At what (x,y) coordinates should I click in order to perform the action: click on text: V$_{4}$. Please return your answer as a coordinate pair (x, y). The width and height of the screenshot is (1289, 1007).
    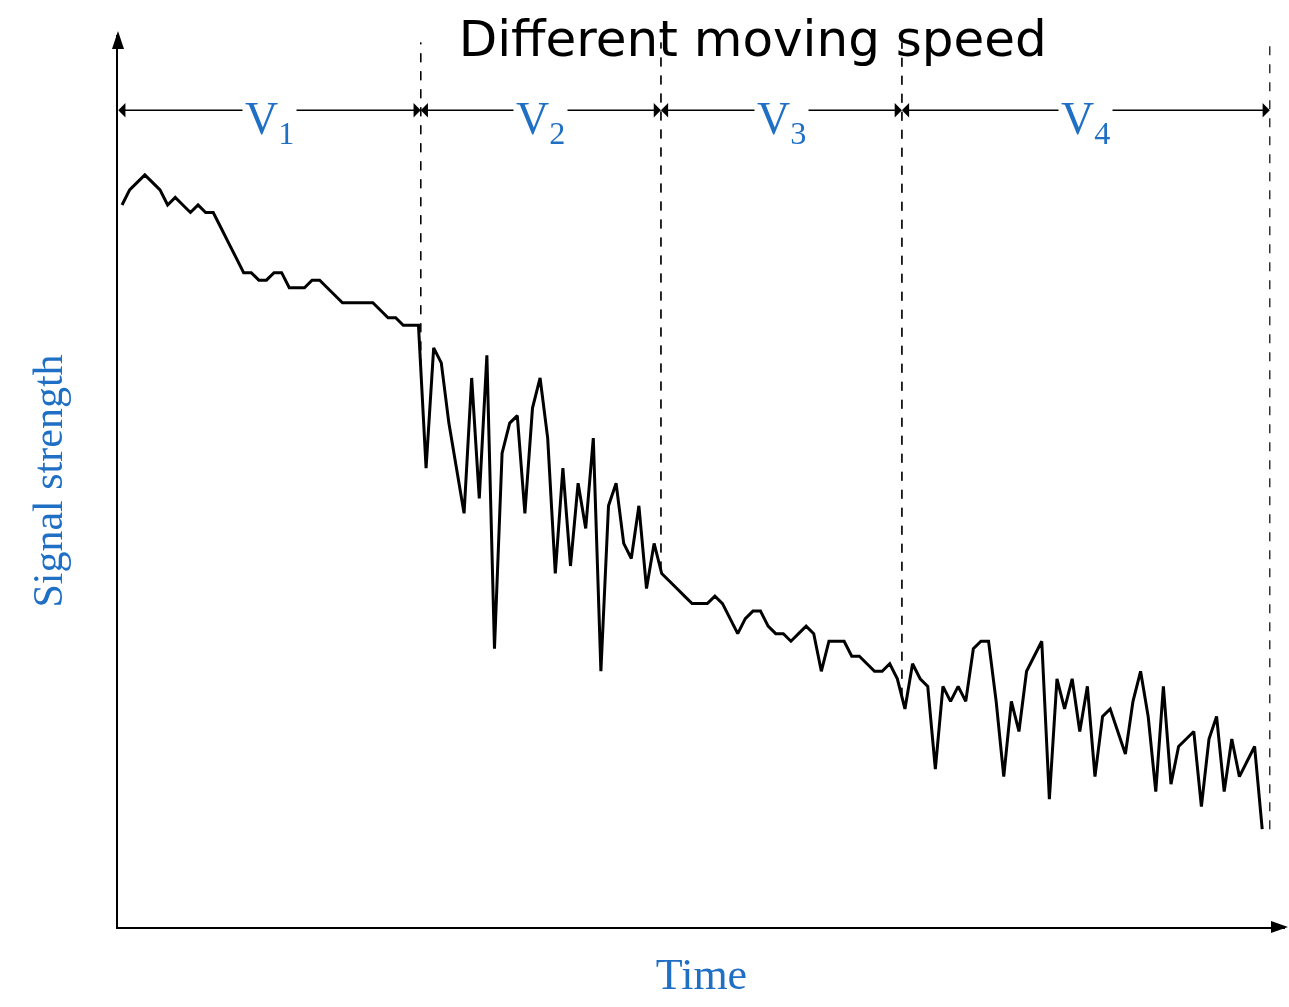
    Looking at the image, I should click on (1086, 122).